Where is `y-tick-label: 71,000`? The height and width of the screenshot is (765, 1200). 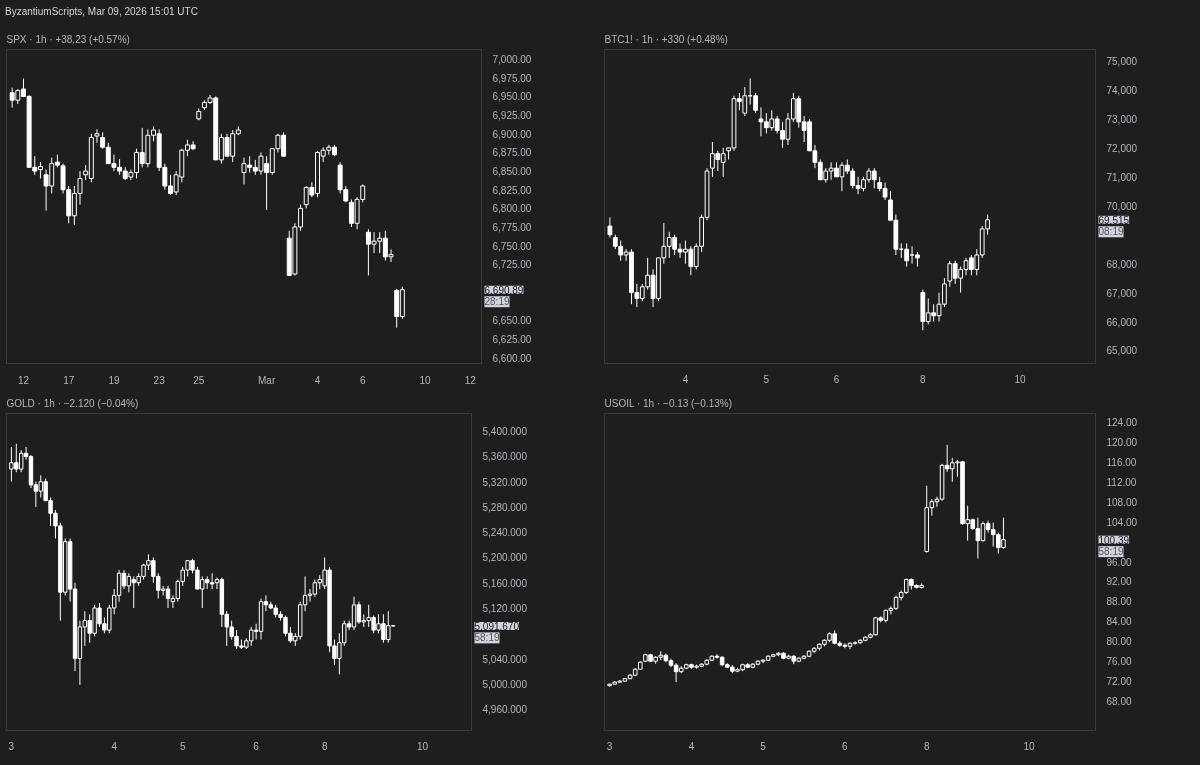 y-tick-label: 71,000 is located at coordinates (1122, 177).